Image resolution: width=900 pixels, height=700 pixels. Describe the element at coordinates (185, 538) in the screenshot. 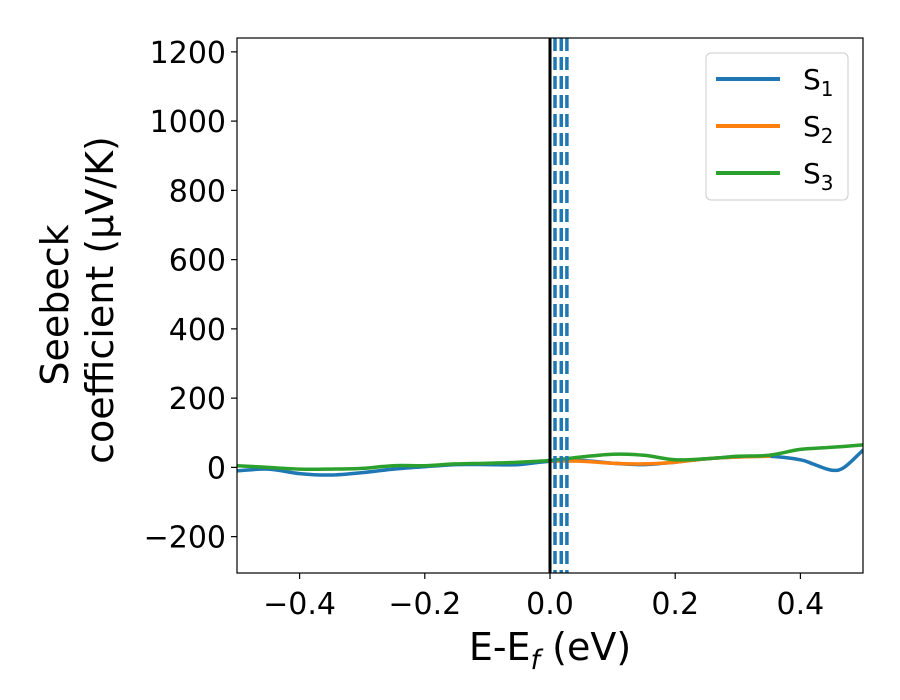

I see `y-tick-label: −200` at that location.